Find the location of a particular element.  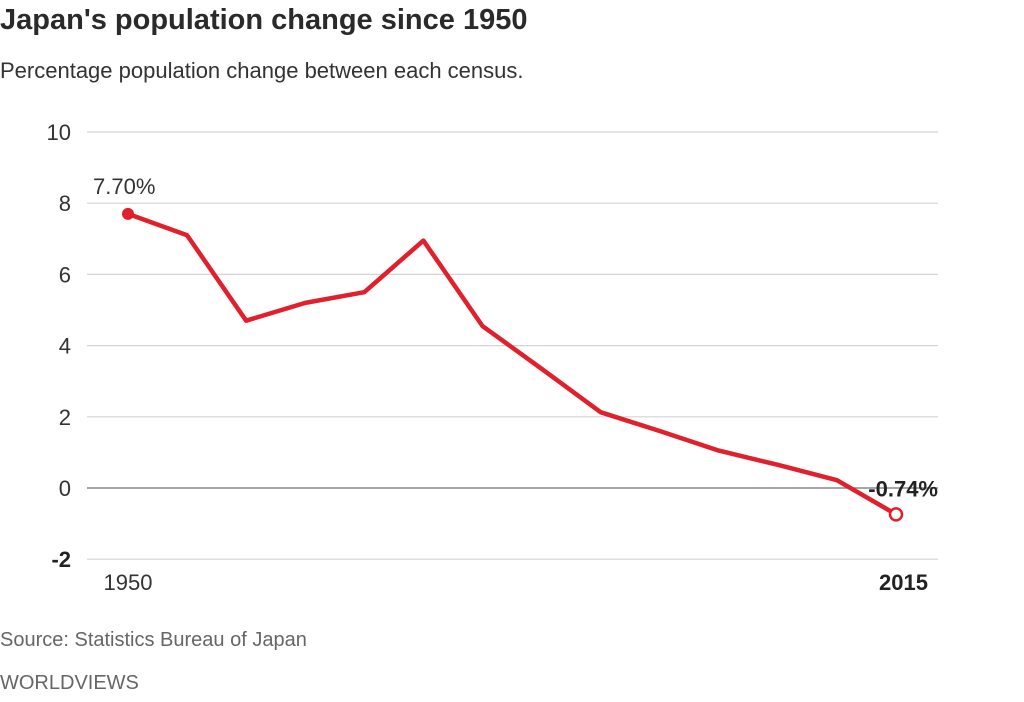

y-tick-label: 8 is located at coordinates (65, 203).